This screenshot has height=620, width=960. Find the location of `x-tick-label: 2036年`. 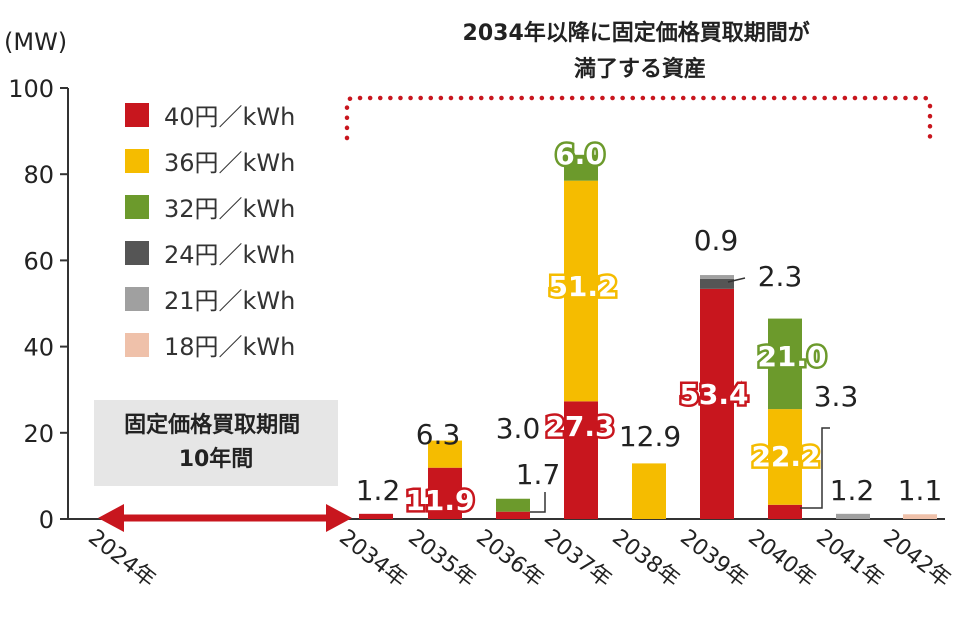

x-tick-label: 2036年 is located at coordinates (509, 559).